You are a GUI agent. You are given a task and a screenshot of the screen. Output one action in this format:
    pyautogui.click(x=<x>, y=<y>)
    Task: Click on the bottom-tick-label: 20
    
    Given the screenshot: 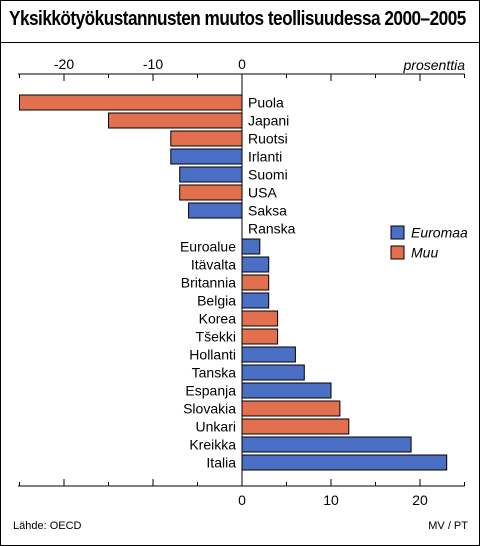 What is the action you would take?
    pyautogui.click(x=420, y=500)
    